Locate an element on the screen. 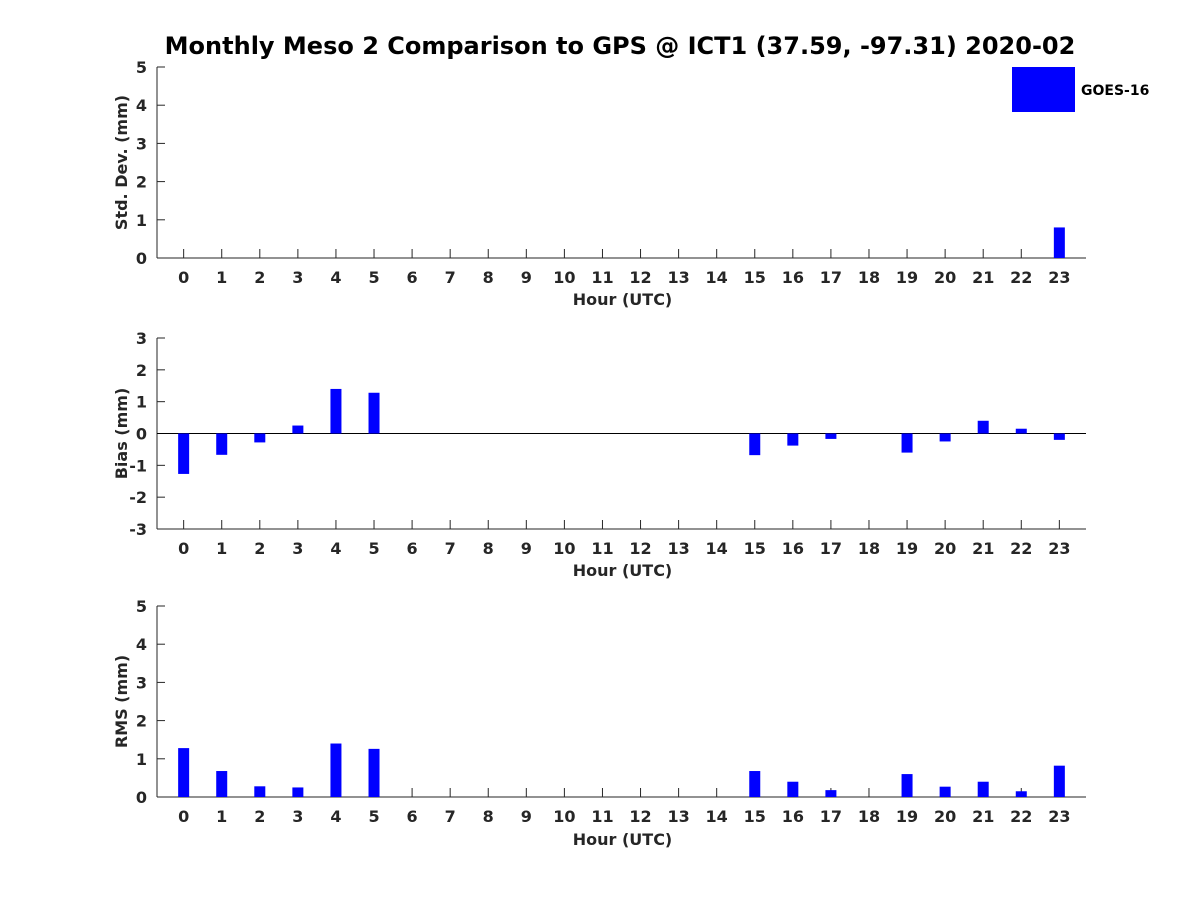 The image size is (1200, 900). x-tick-label: 0 is located at coordinates (183, 277).